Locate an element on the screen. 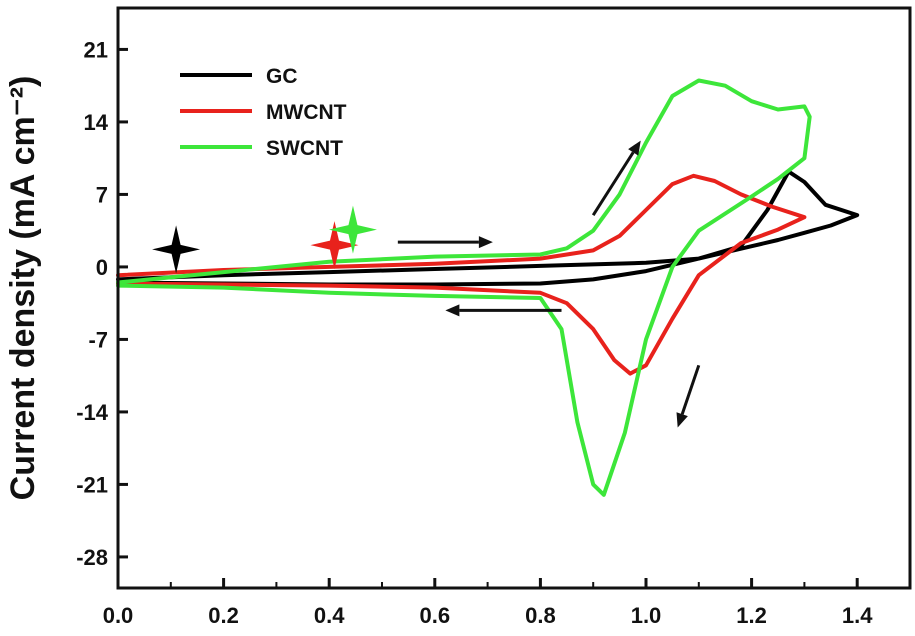  x-tick-label: 1.0 is located at coordinates (646, 615).